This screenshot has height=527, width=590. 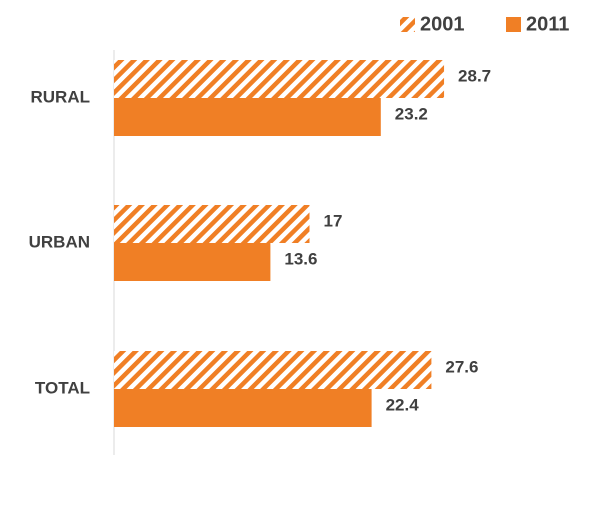 What do you see at coordinates (300, 258) in the screenshot?
I see `value-label: 13.6` at bounding box center [300, 258].